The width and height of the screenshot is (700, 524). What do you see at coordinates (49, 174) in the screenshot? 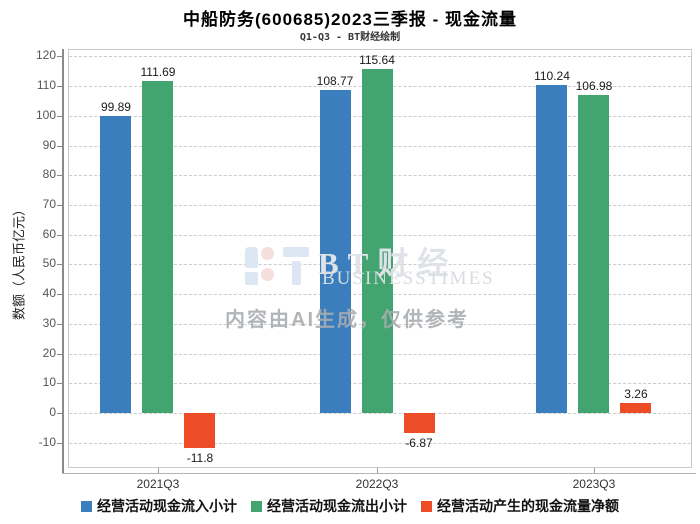
I see `y-tick-label: 80` at bounding box center [49, 174].